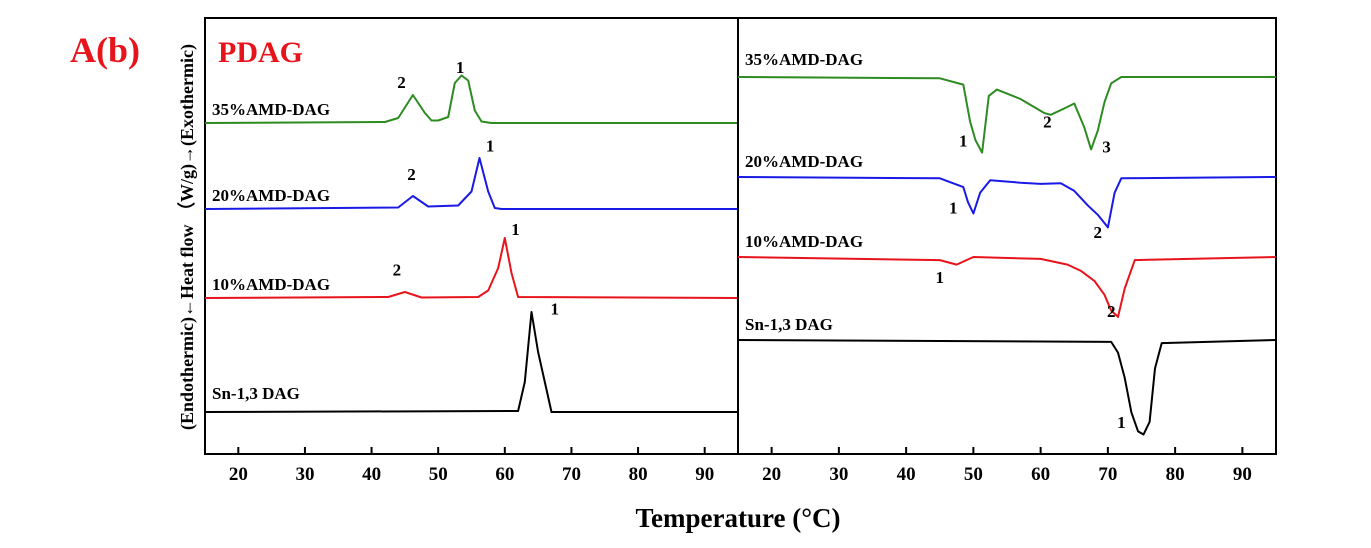  What do you see at coordinates (1106, 147) in the screenshot?
I see `peak-label: 3` at bounding box center [1106, 147].